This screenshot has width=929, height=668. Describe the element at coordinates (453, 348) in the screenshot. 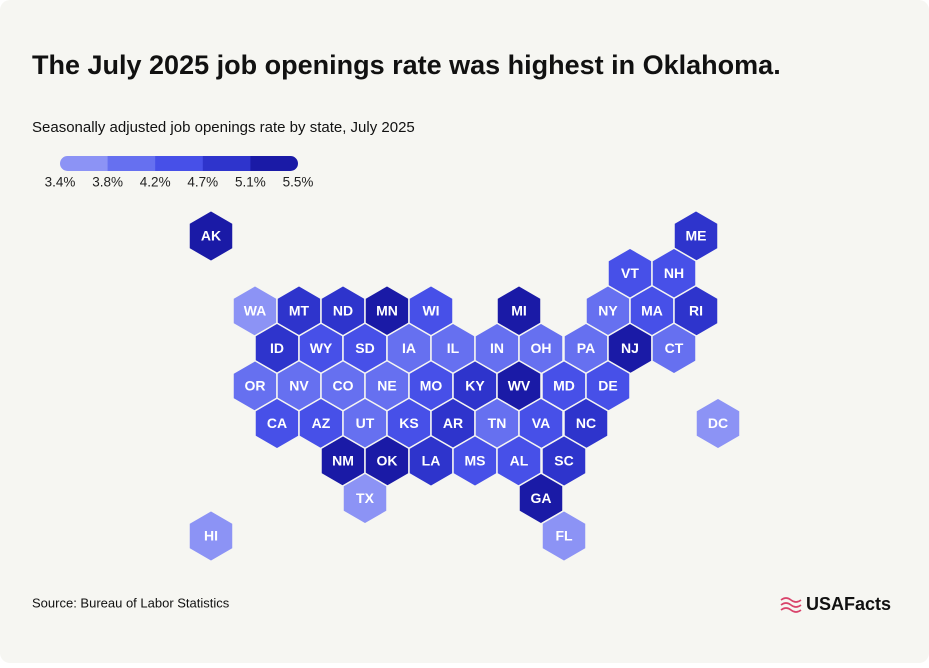

I see `state-label: IL` at that location.